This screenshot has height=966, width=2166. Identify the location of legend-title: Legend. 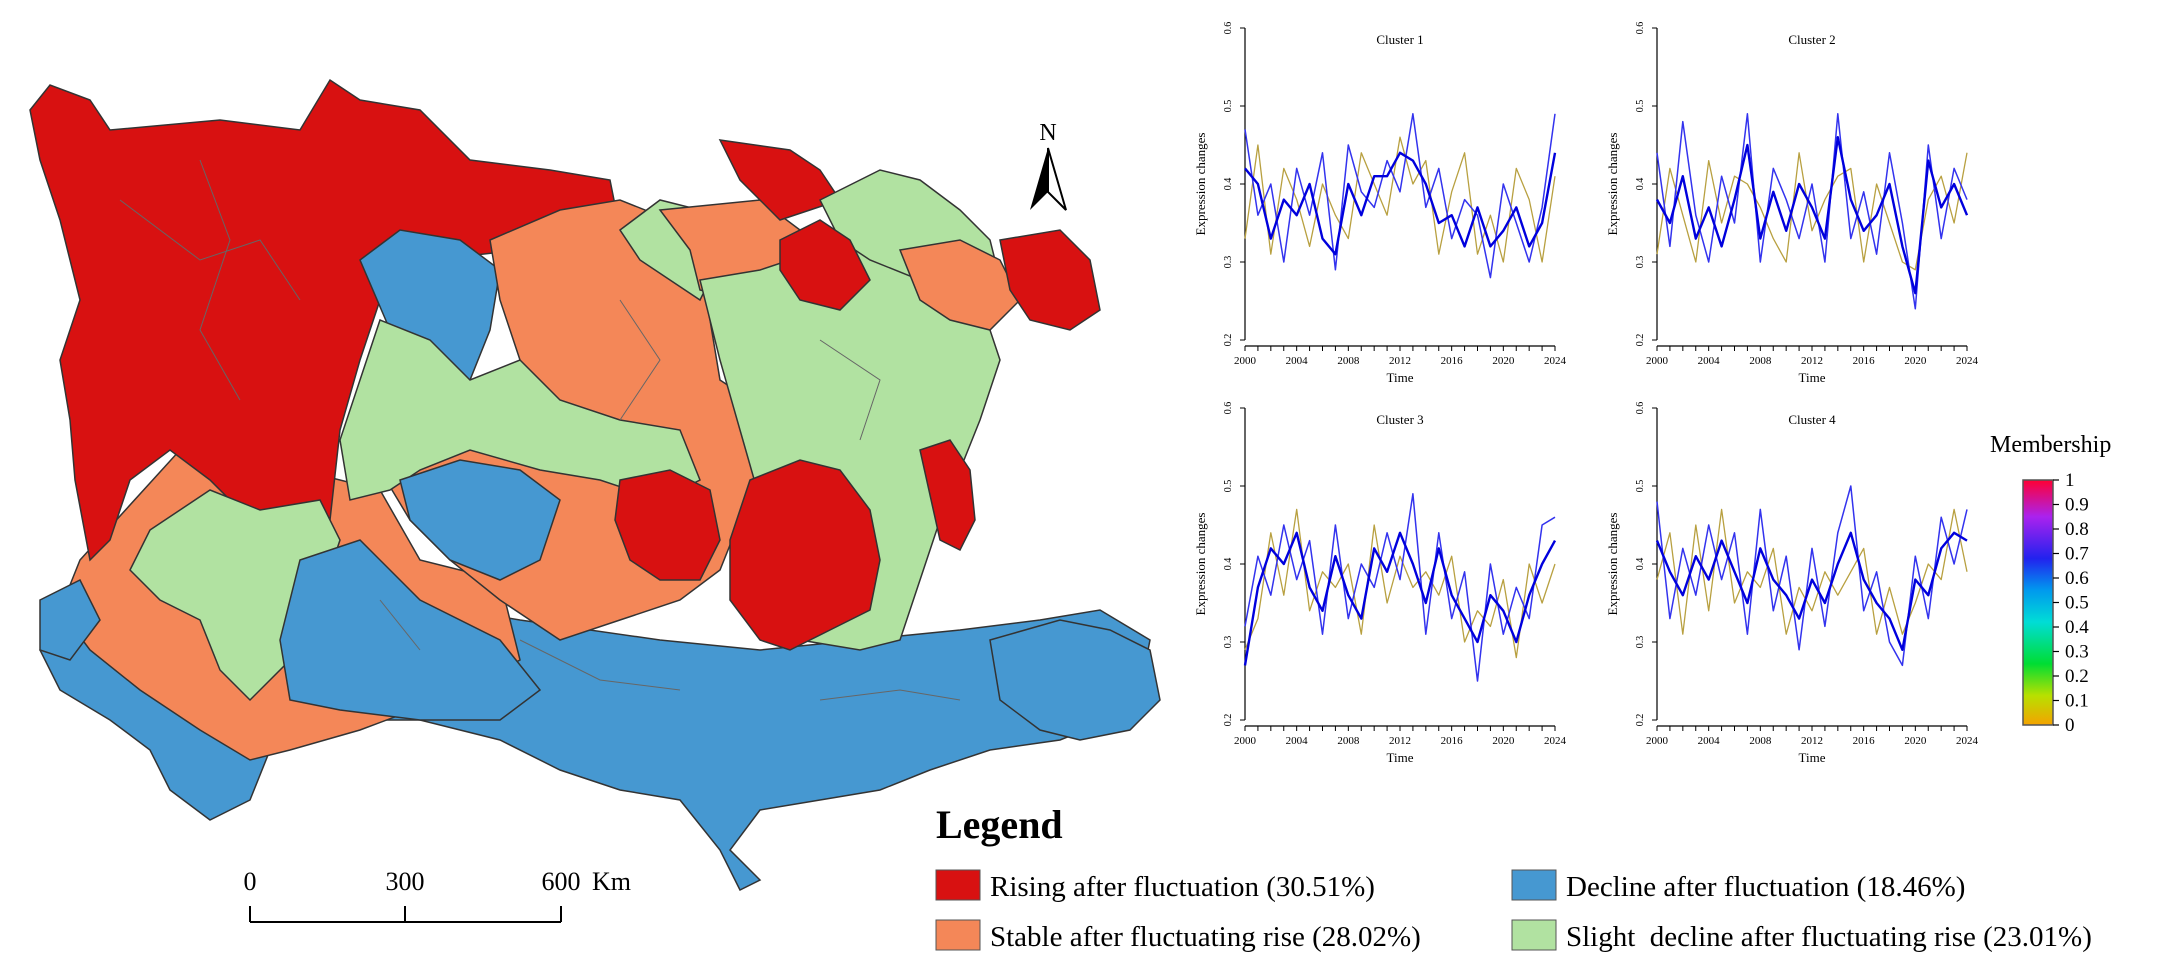
(999, 824).